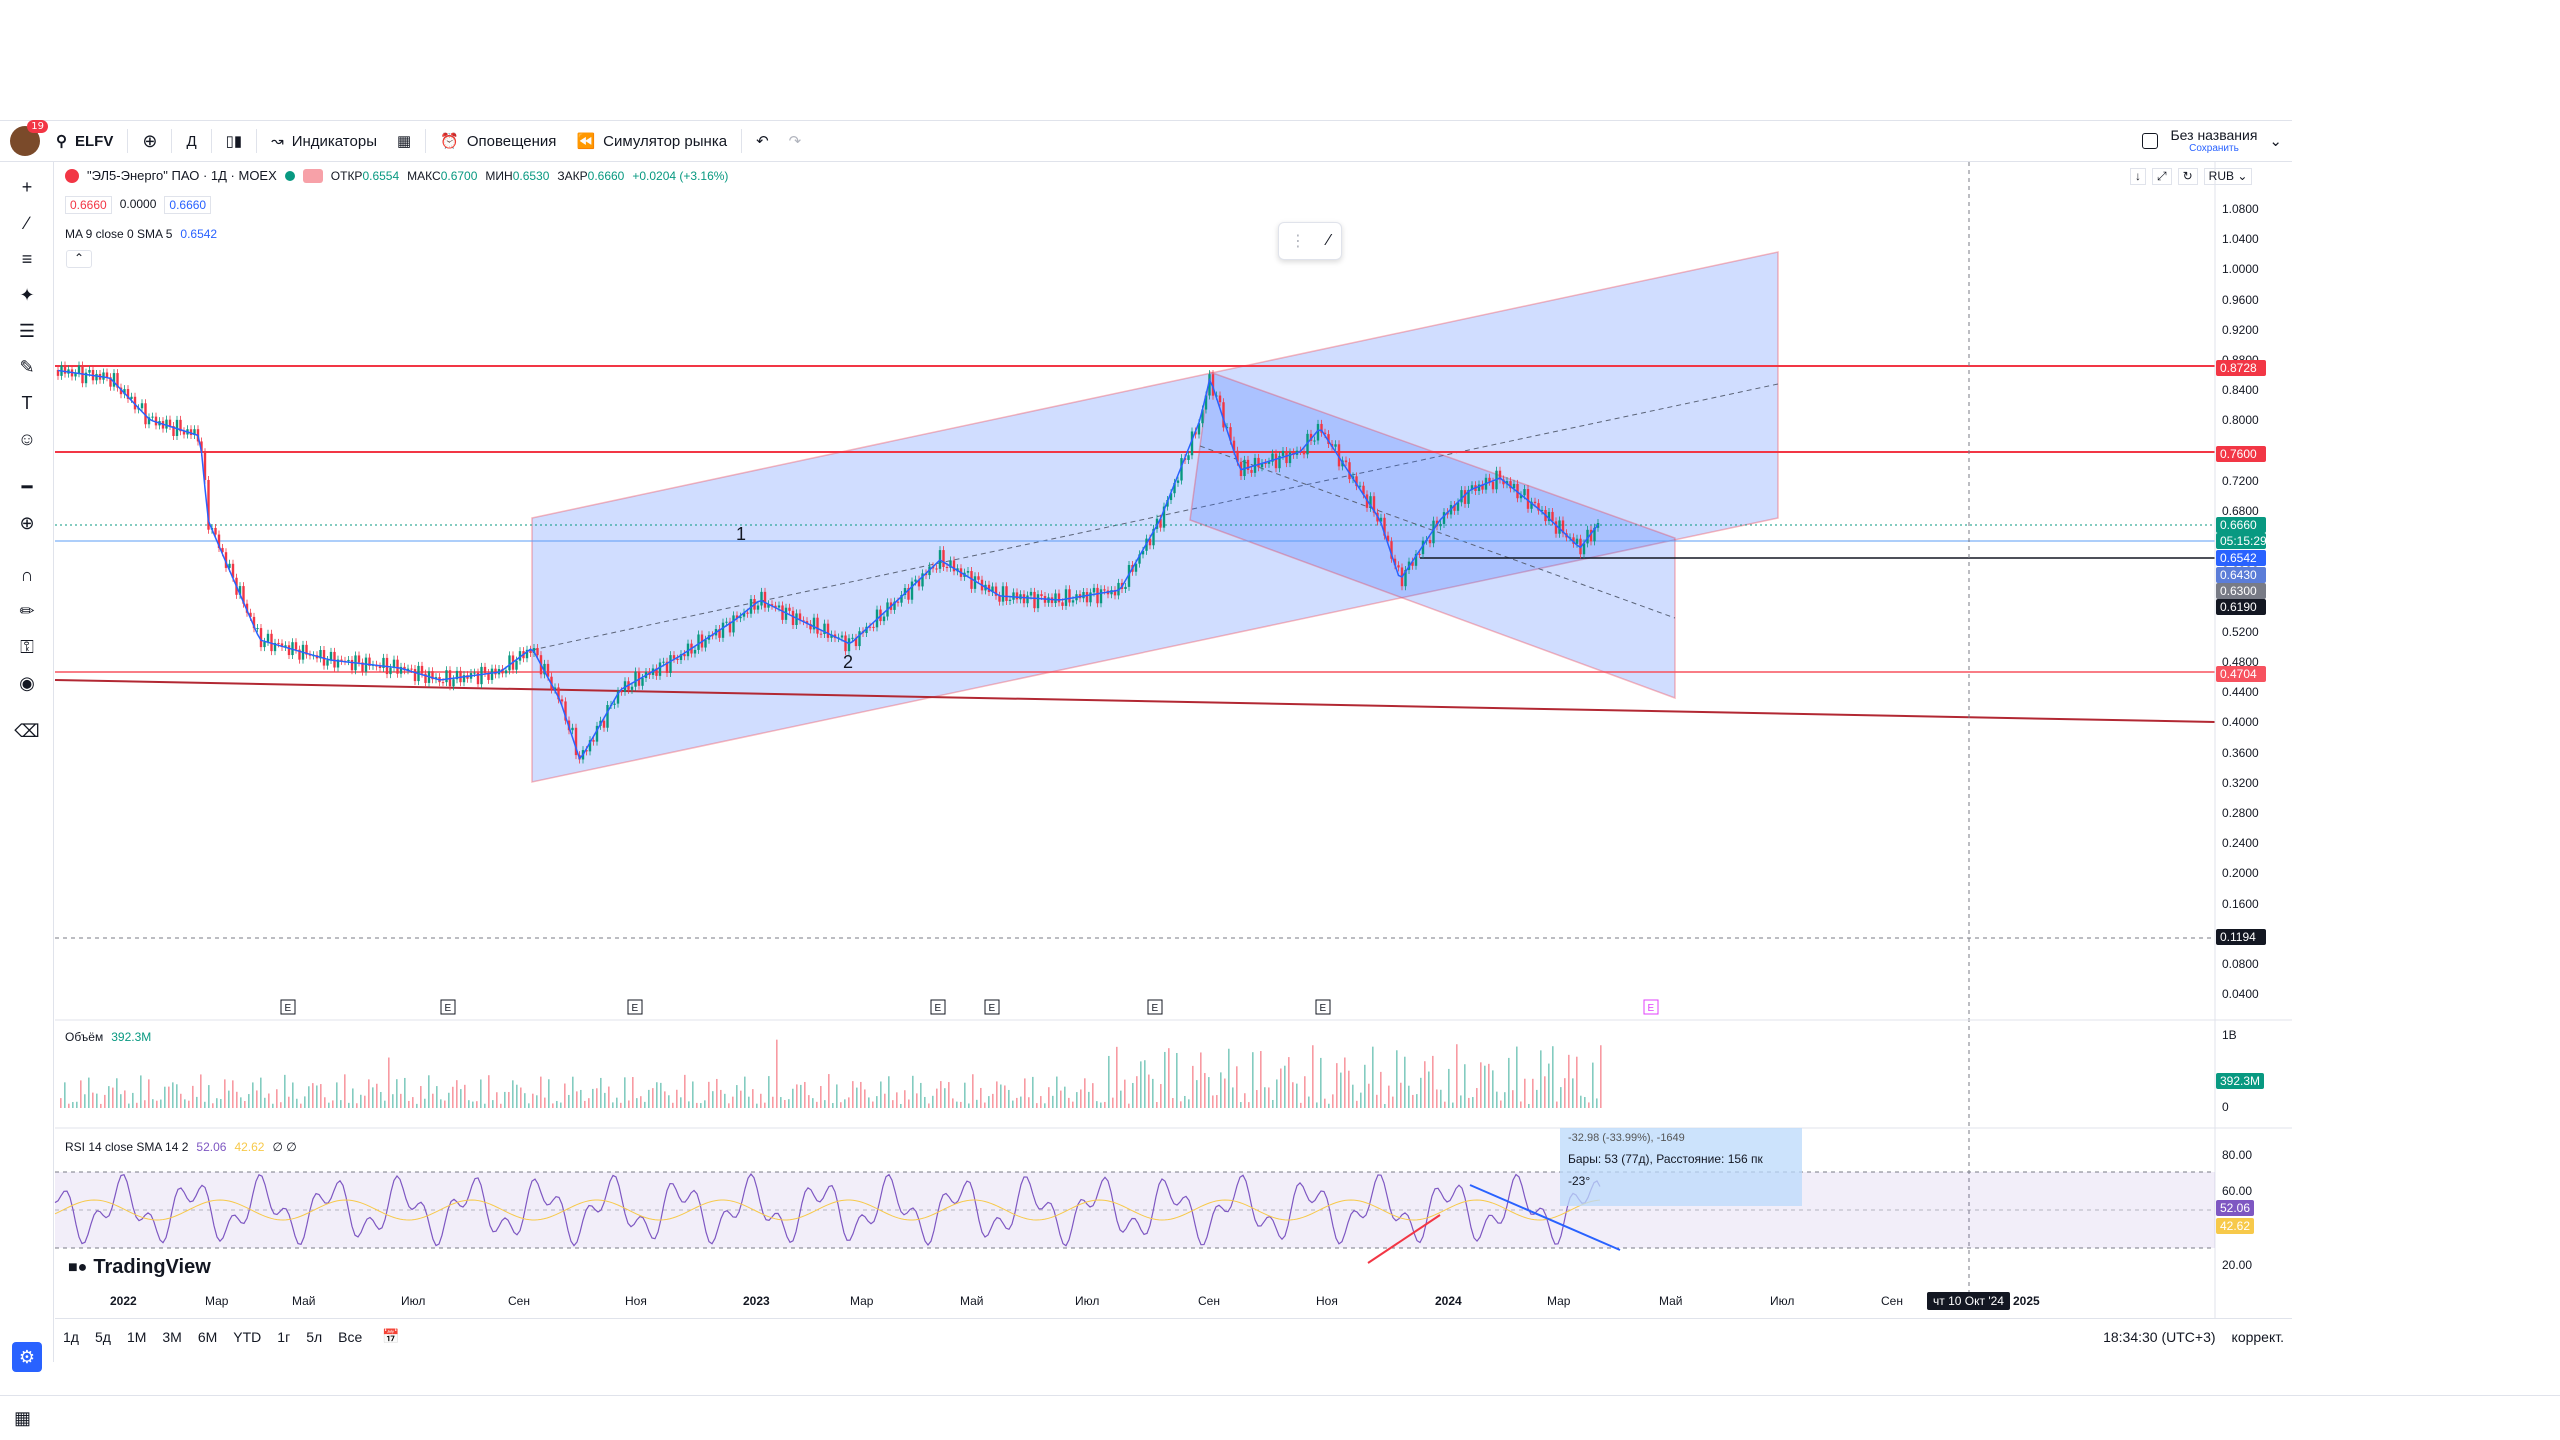 The image size is (2560, 1440). What do you see at coordinates (2241, 525) in the screenshot?
I see `price-tag: 0.6660` at bounding box center [2241, 525].